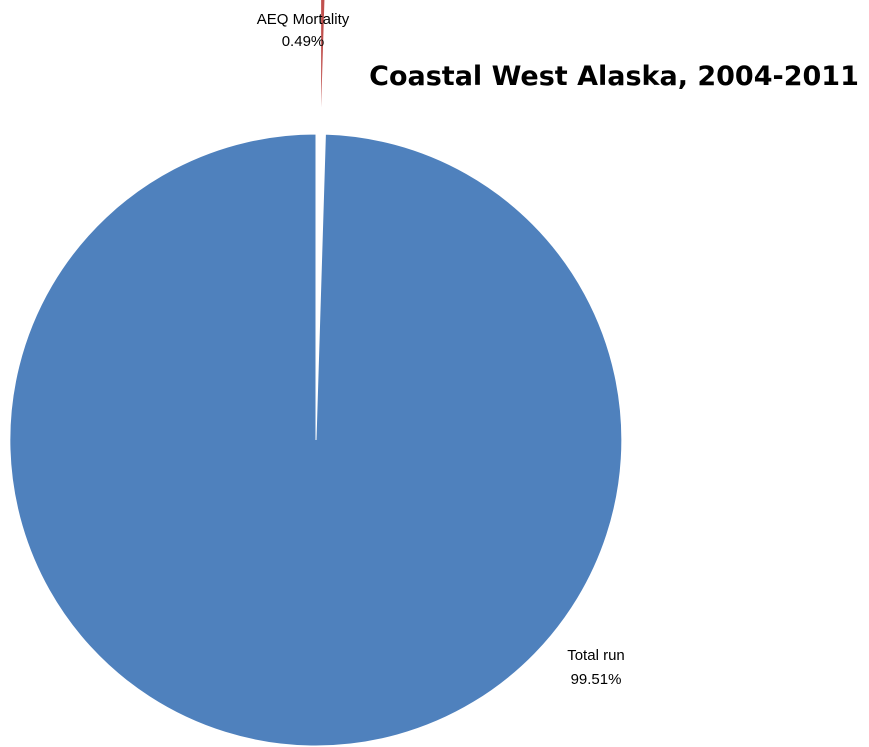 The width and height of the screenshot is (869, 747). What do you see at coordinates (303, 41) in the screenshot?
I see `data-label-aeq-mortality-value: 0.49%` at bounding box center [303, 41].